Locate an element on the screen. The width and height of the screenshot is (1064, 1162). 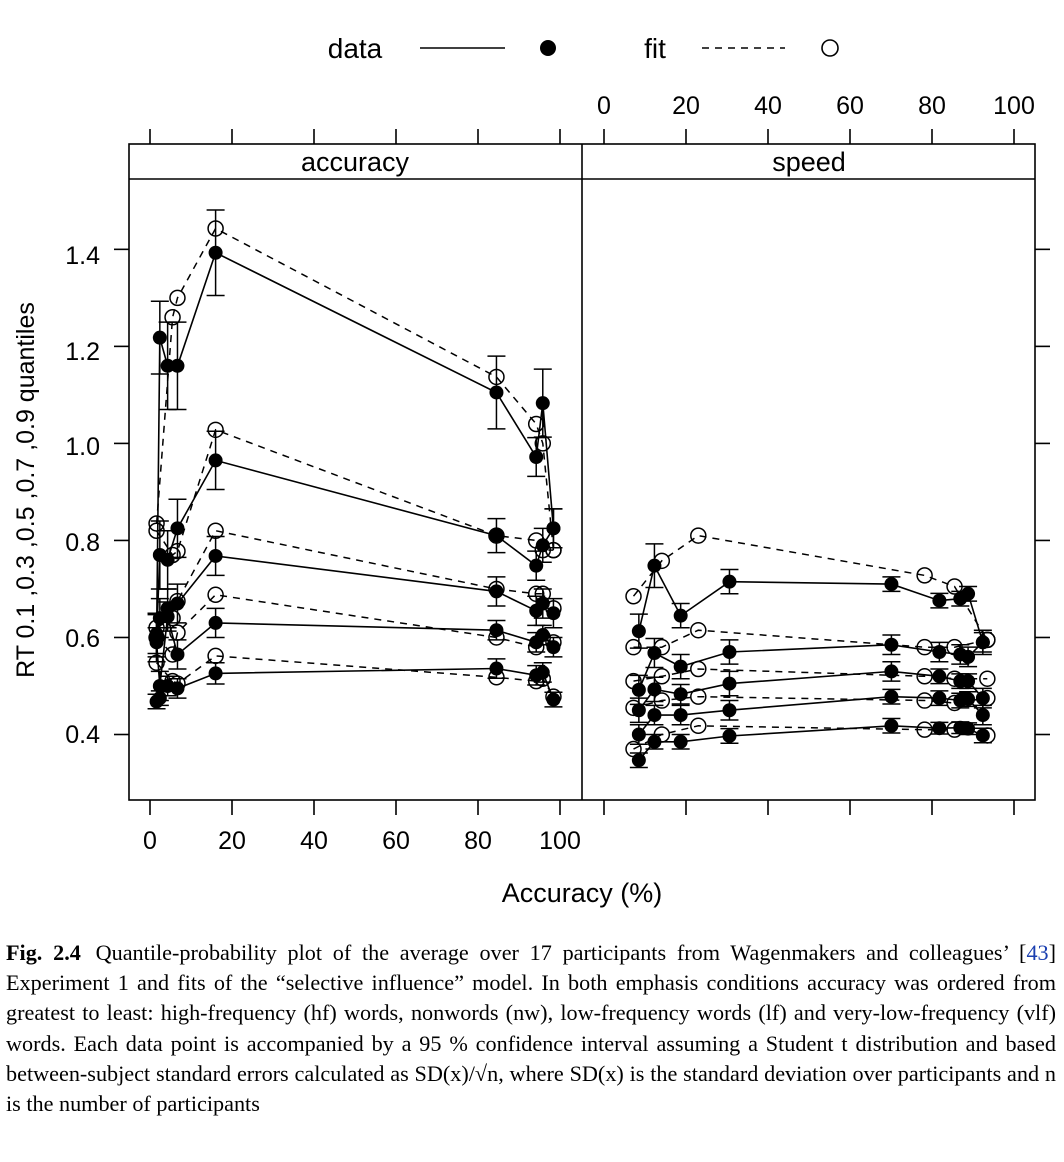
legend-fit-label: fit is located at coordinates (655, 48).